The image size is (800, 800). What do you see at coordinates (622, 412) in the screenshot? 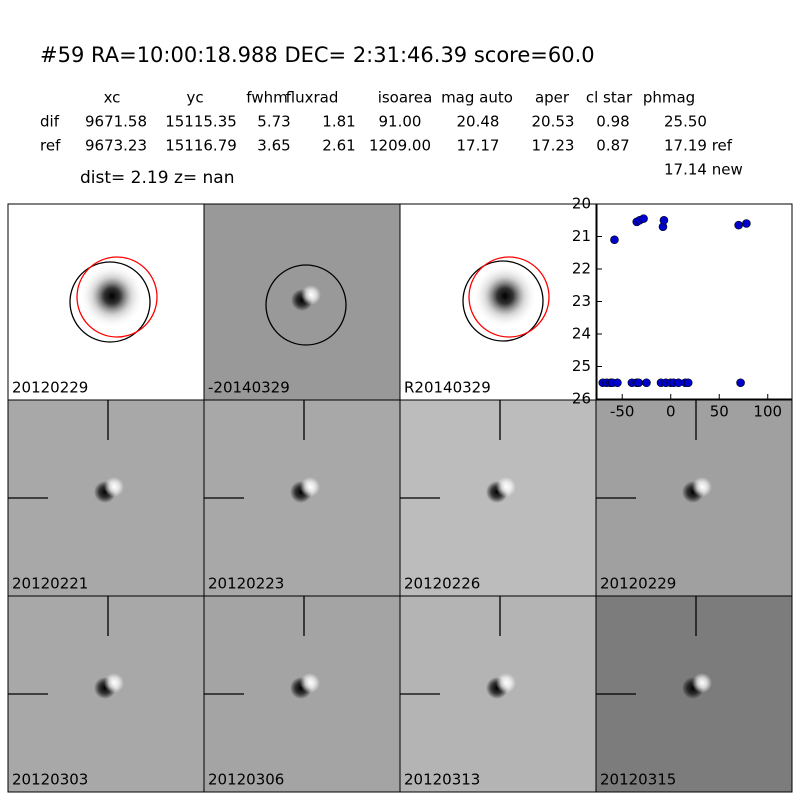
I see `x-tick-label: -50` at bounding box center [622, 412].